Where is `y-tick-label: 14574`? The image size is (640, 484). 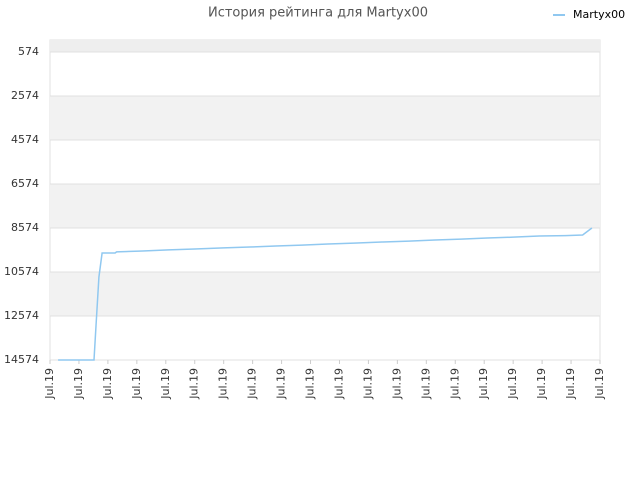
y-tick-label: 14574 is located at coordinates (21, 359).